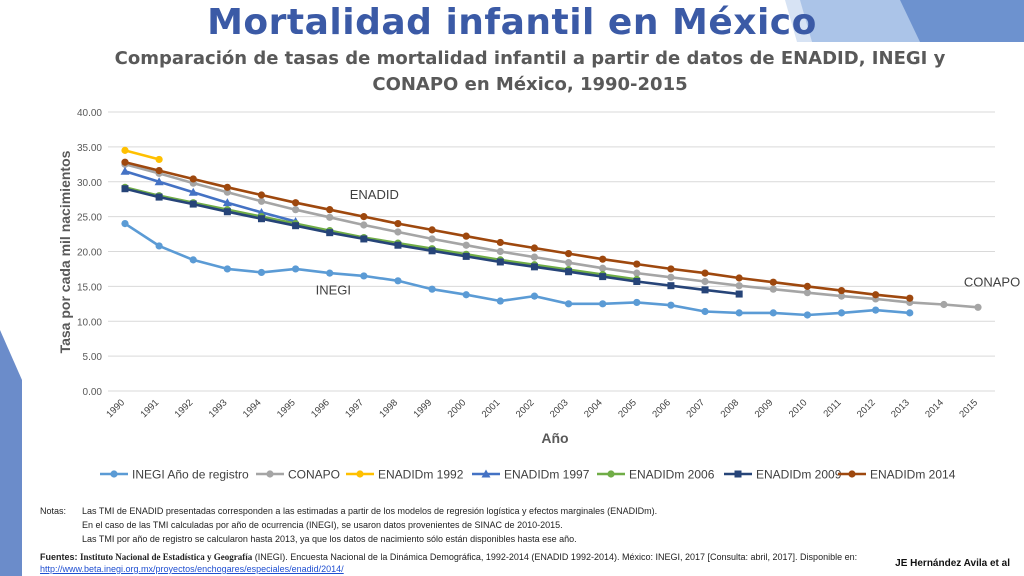 The height and width of the screenshot is (576, 1024). What do you see at coordinates (333, 290) in the screenshot?
I see `chart-annotation: INEGI` at bounding box center [333, 290].